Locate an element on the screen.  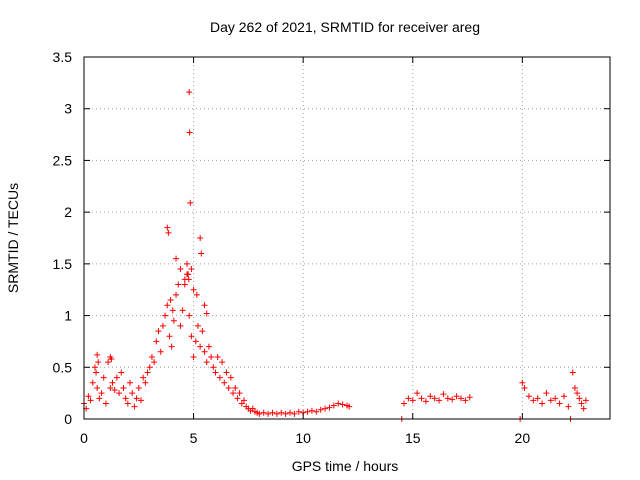
x-axis-label: GPS time / hours is located at coordinates (345, 466).